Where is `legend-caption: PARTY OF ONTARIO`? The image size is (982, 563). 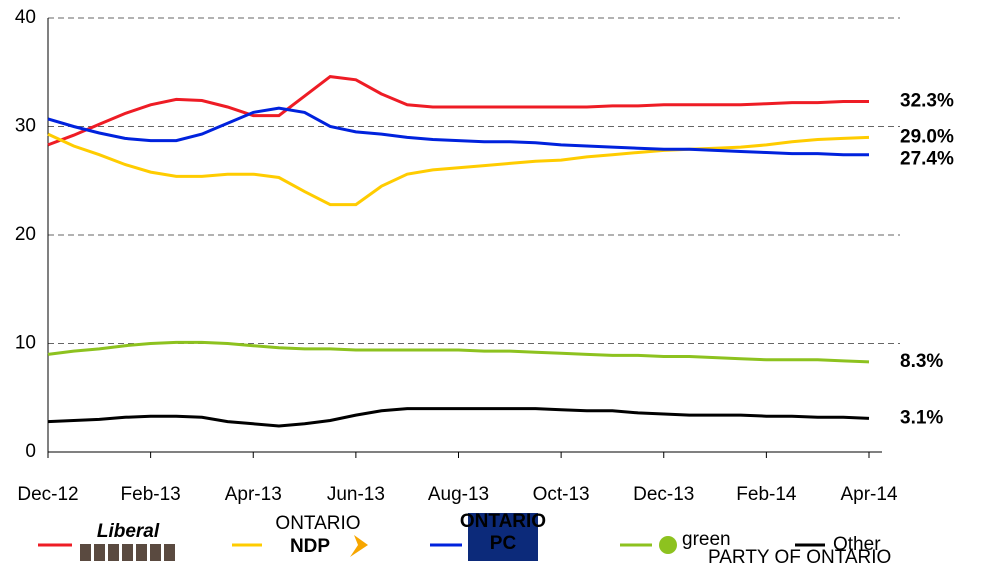
legend-caption: PARTY OF ONTARIO is located at coordinates (799, 555).